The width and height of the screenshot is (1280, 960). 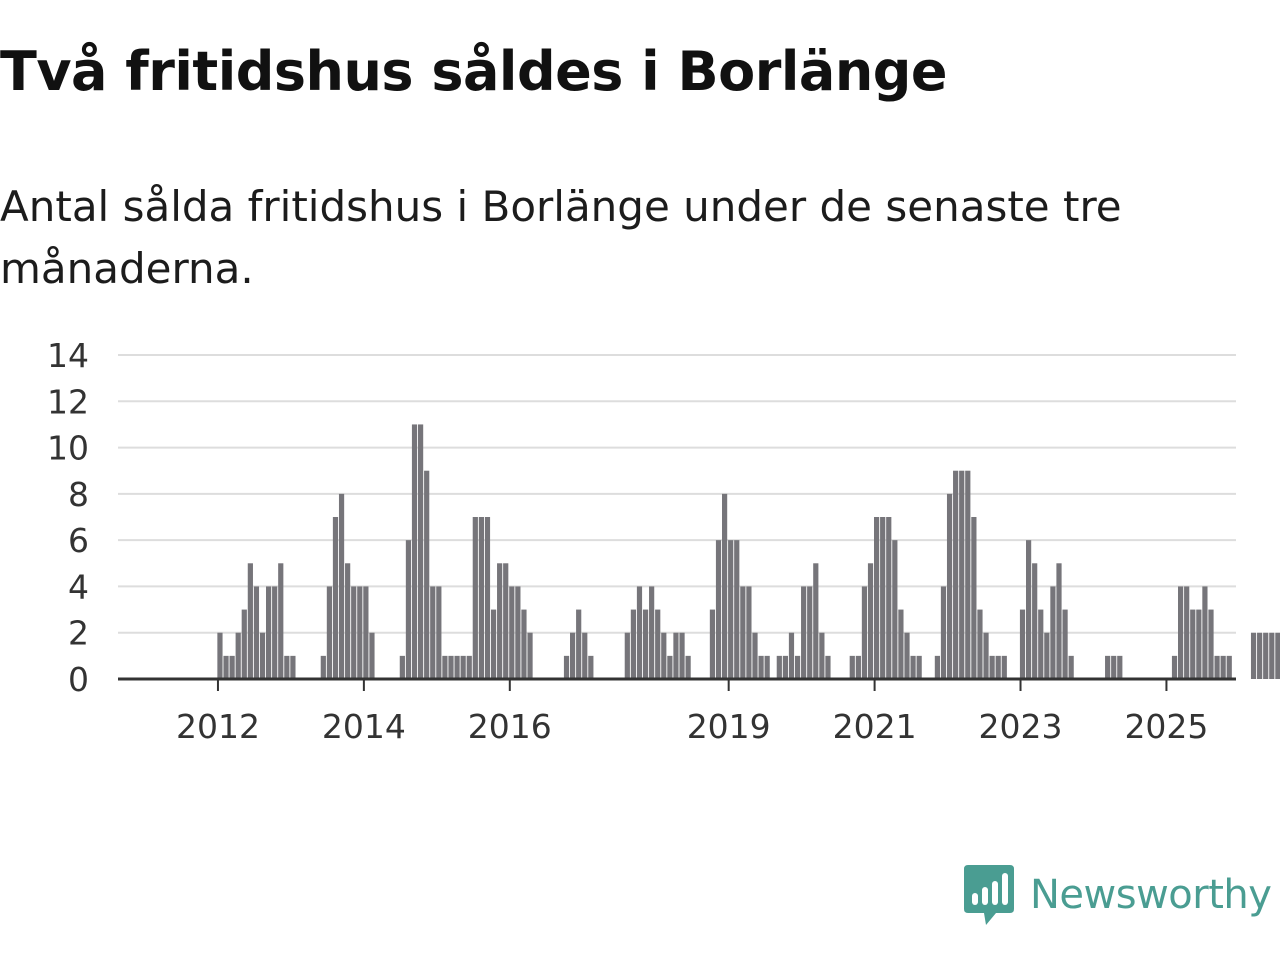 I want to click on y-tick-label: 8, so click(x=78, y=494).